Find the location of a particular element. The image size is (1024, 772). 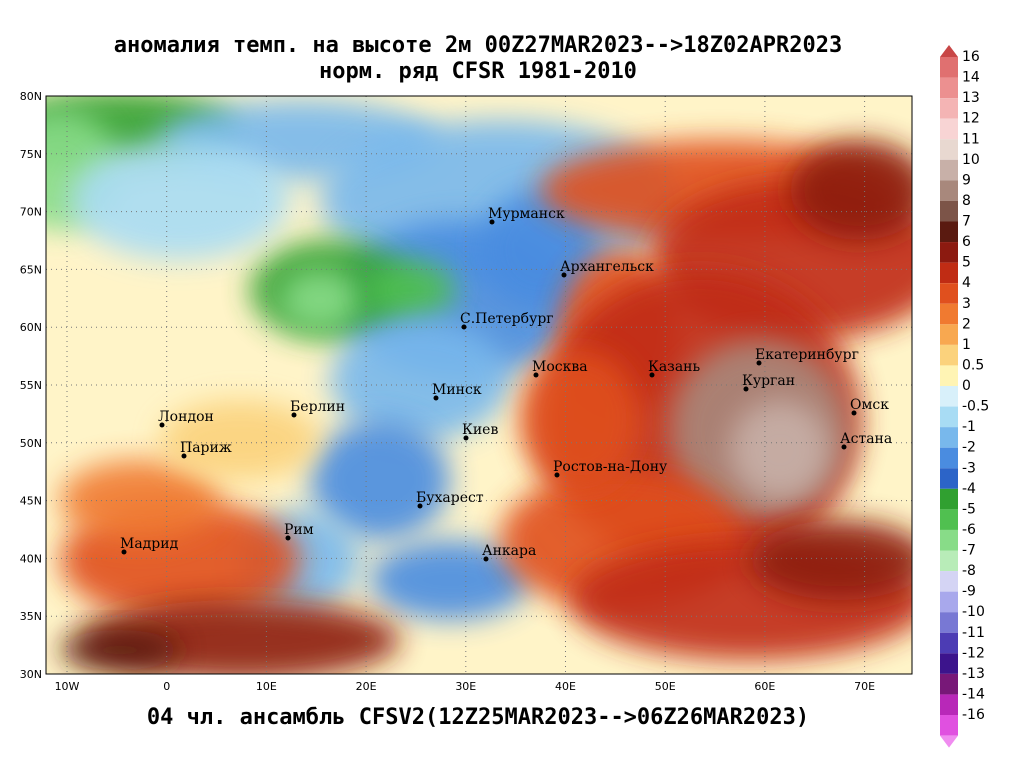

lon-label: 60E is located at coordinates (764, 686).